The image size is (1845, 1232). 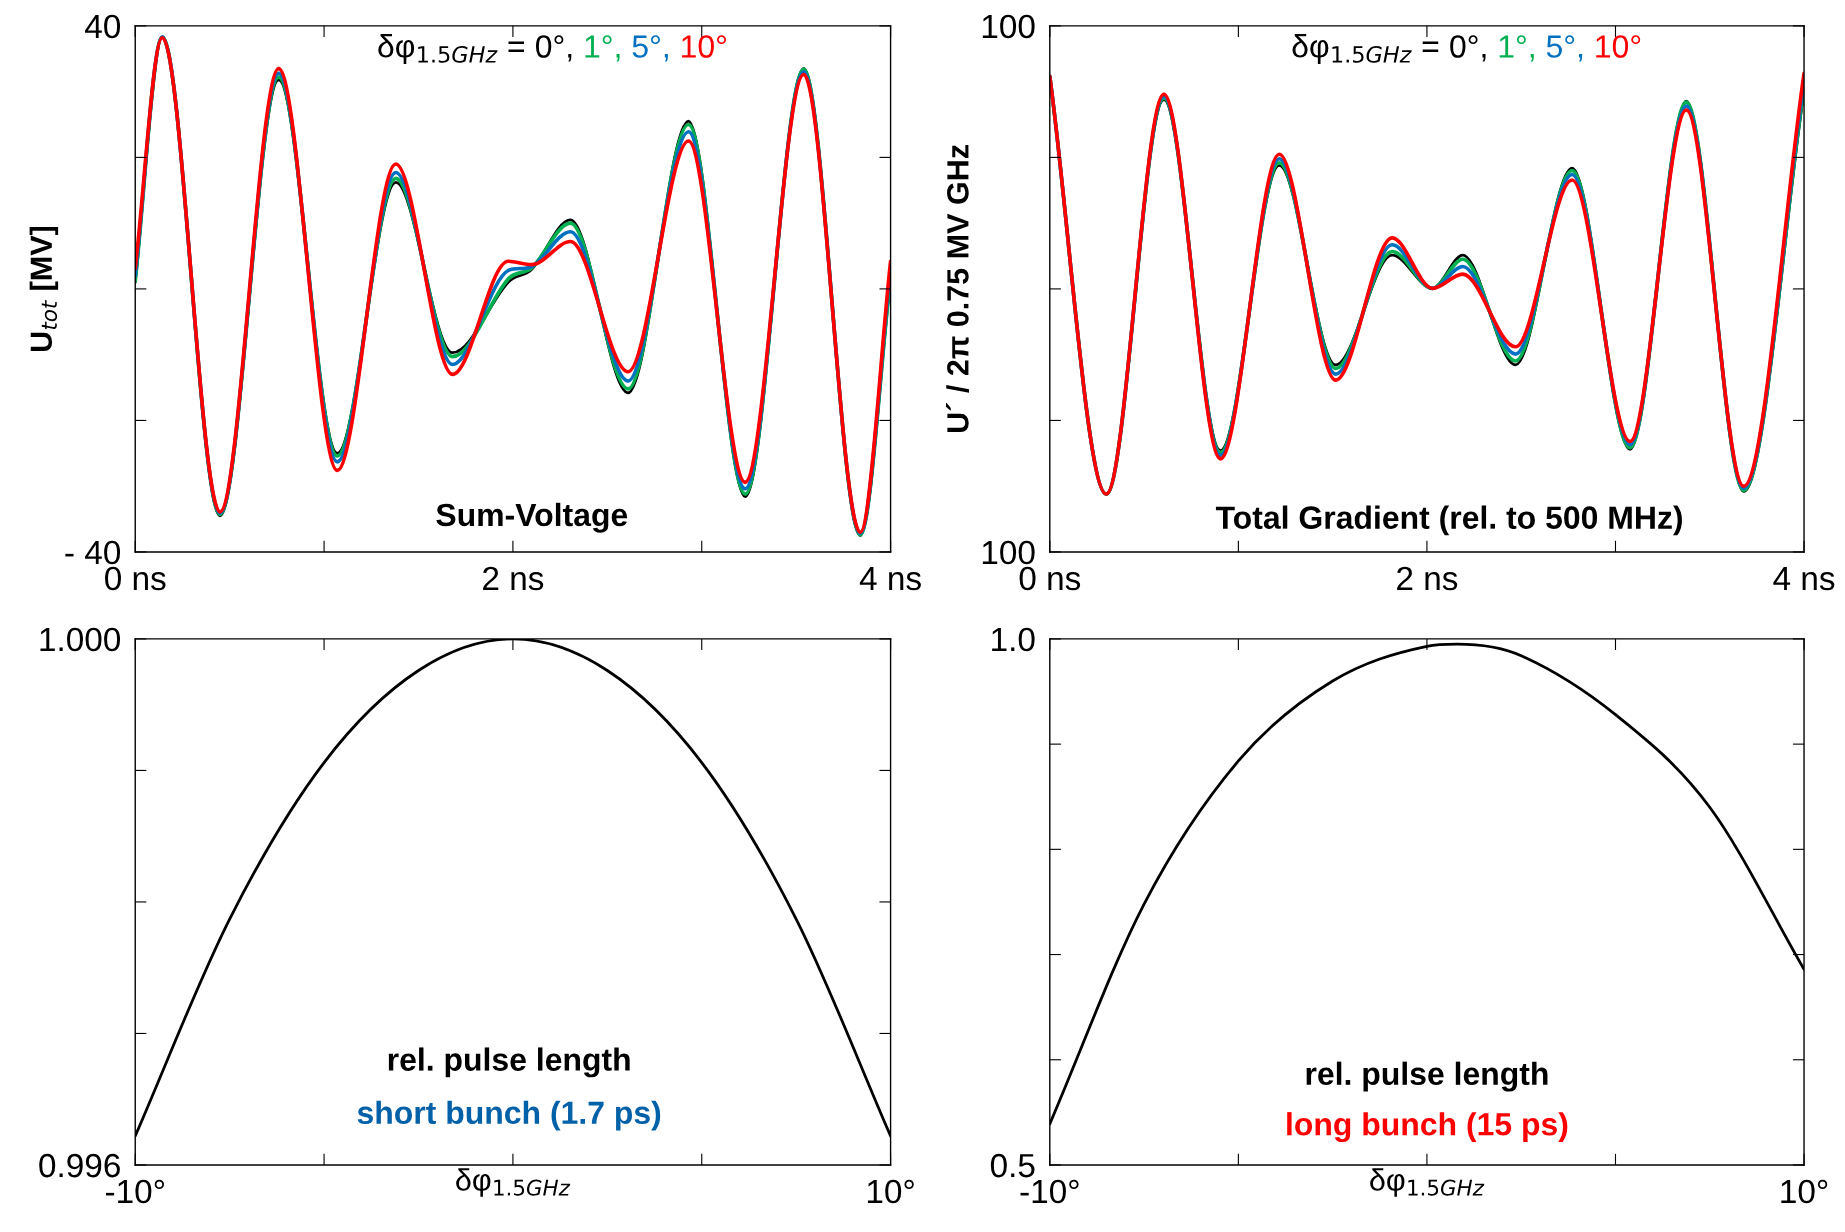 What do you see at coordinates (1427, 1127) in the screenshot?
I see `annotation: long bunch (15 ps)` at bounding box center [1427, 1127].